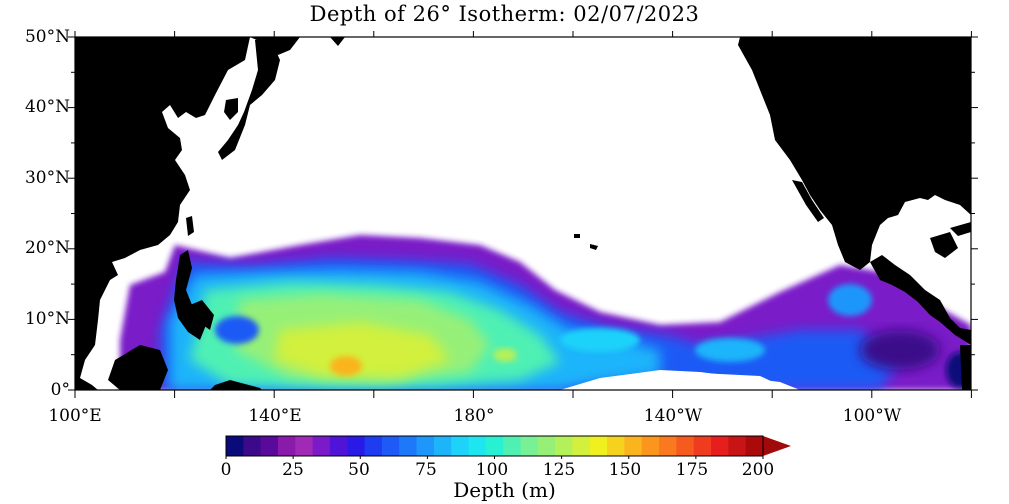 This screenshot has height=504, width=1009. Describe the element at coordinates (758, 470) in the screenshot. I see `colorbar-tick-label: 200` at that location.